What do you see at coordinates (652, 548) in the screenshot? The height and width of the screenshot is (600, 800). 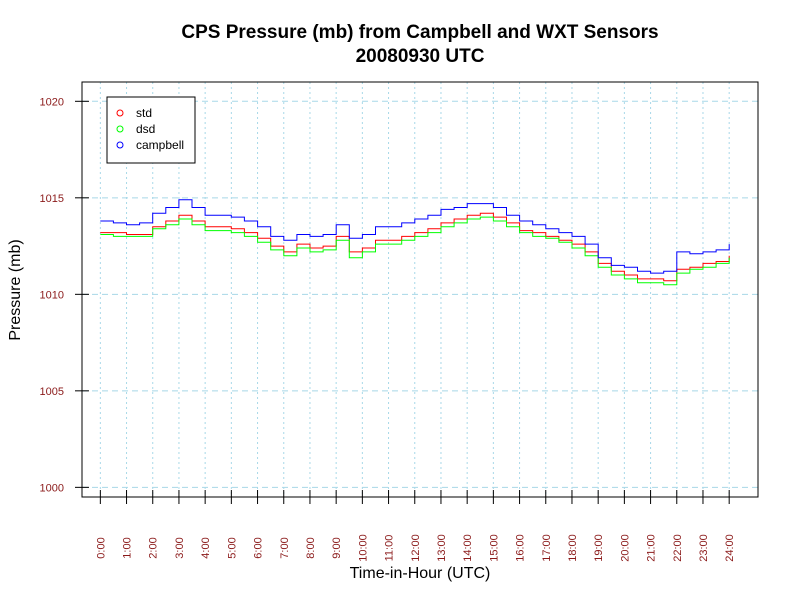 I see `x-tick-label: 21:00` at bounding box center [652, 548].